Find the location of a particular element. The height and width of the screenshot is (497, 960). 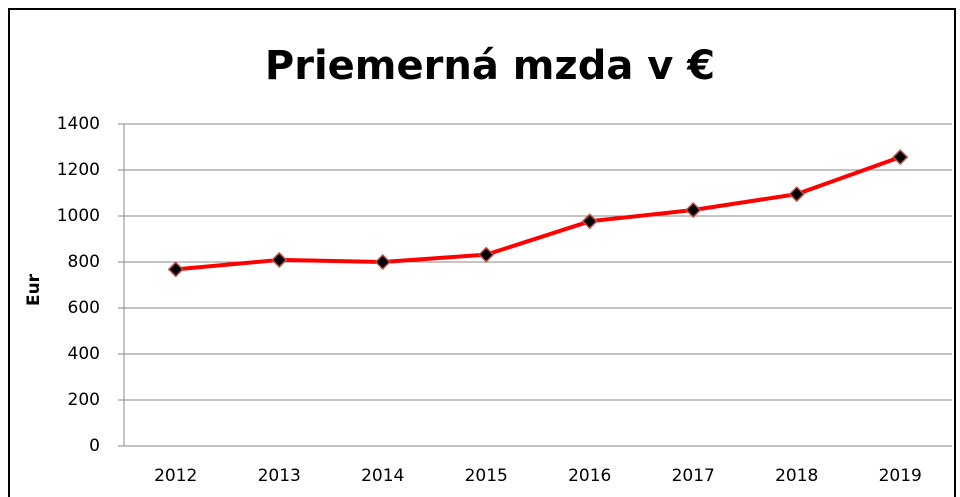

x-tick-label: 2012 is located at coordinates (175, 476).